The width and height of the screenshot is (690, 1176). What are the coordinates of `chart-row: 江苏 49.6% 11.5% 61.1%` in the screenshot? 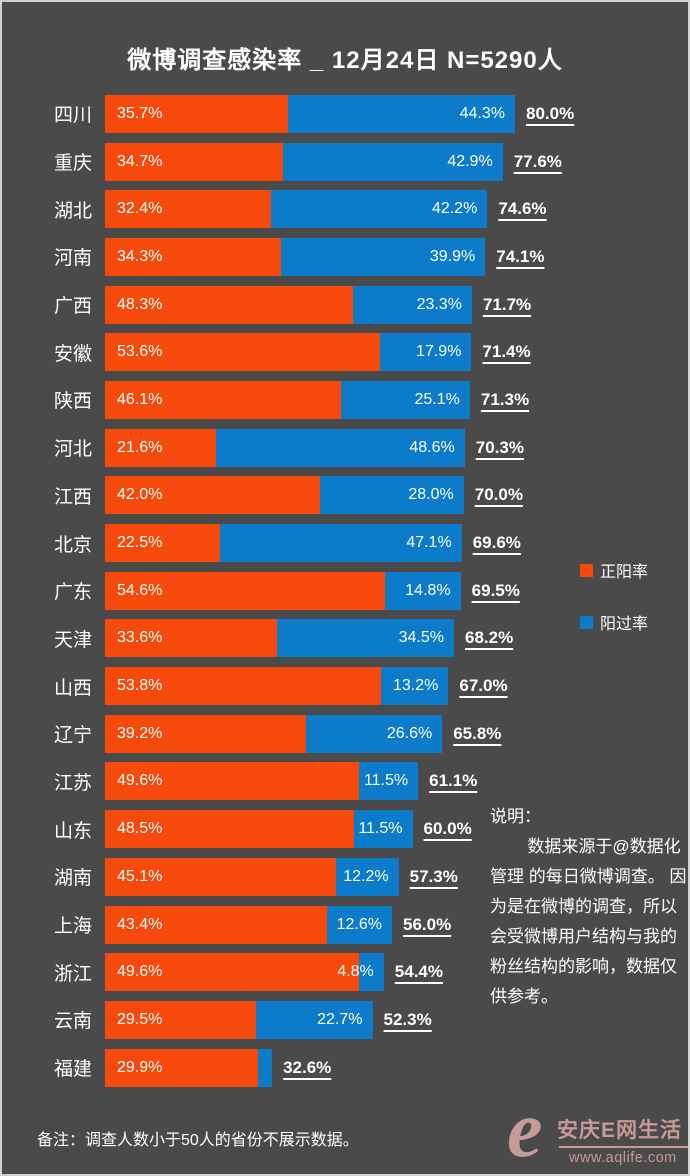 It's located at (345, 782).